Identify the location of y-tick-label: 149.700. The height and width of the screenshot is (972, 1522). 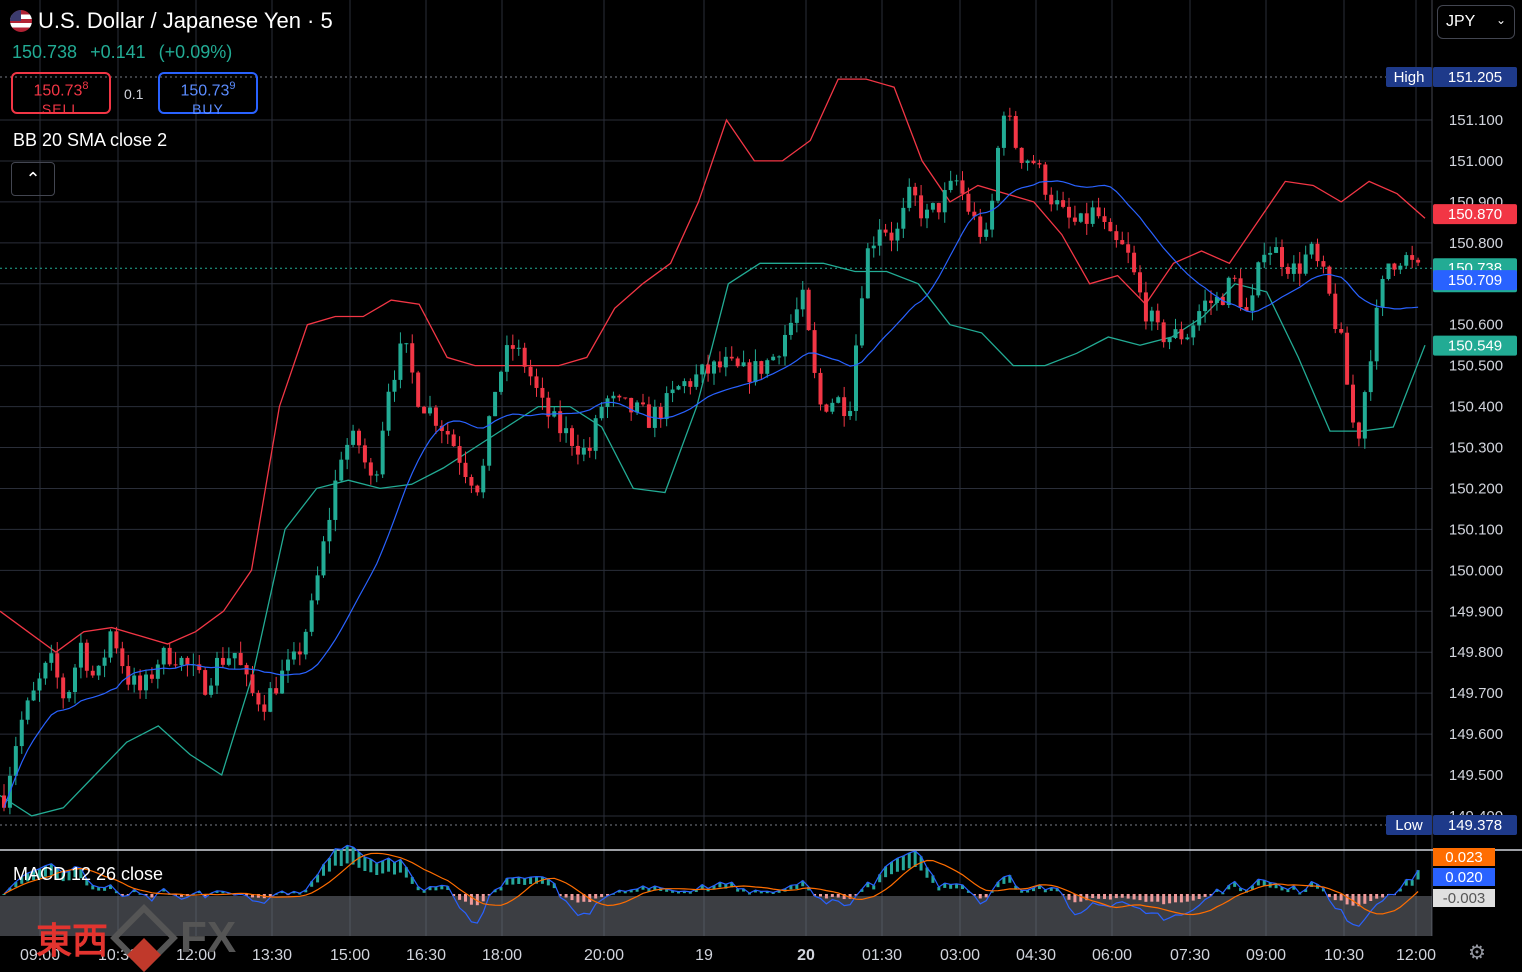
(1476, 693).